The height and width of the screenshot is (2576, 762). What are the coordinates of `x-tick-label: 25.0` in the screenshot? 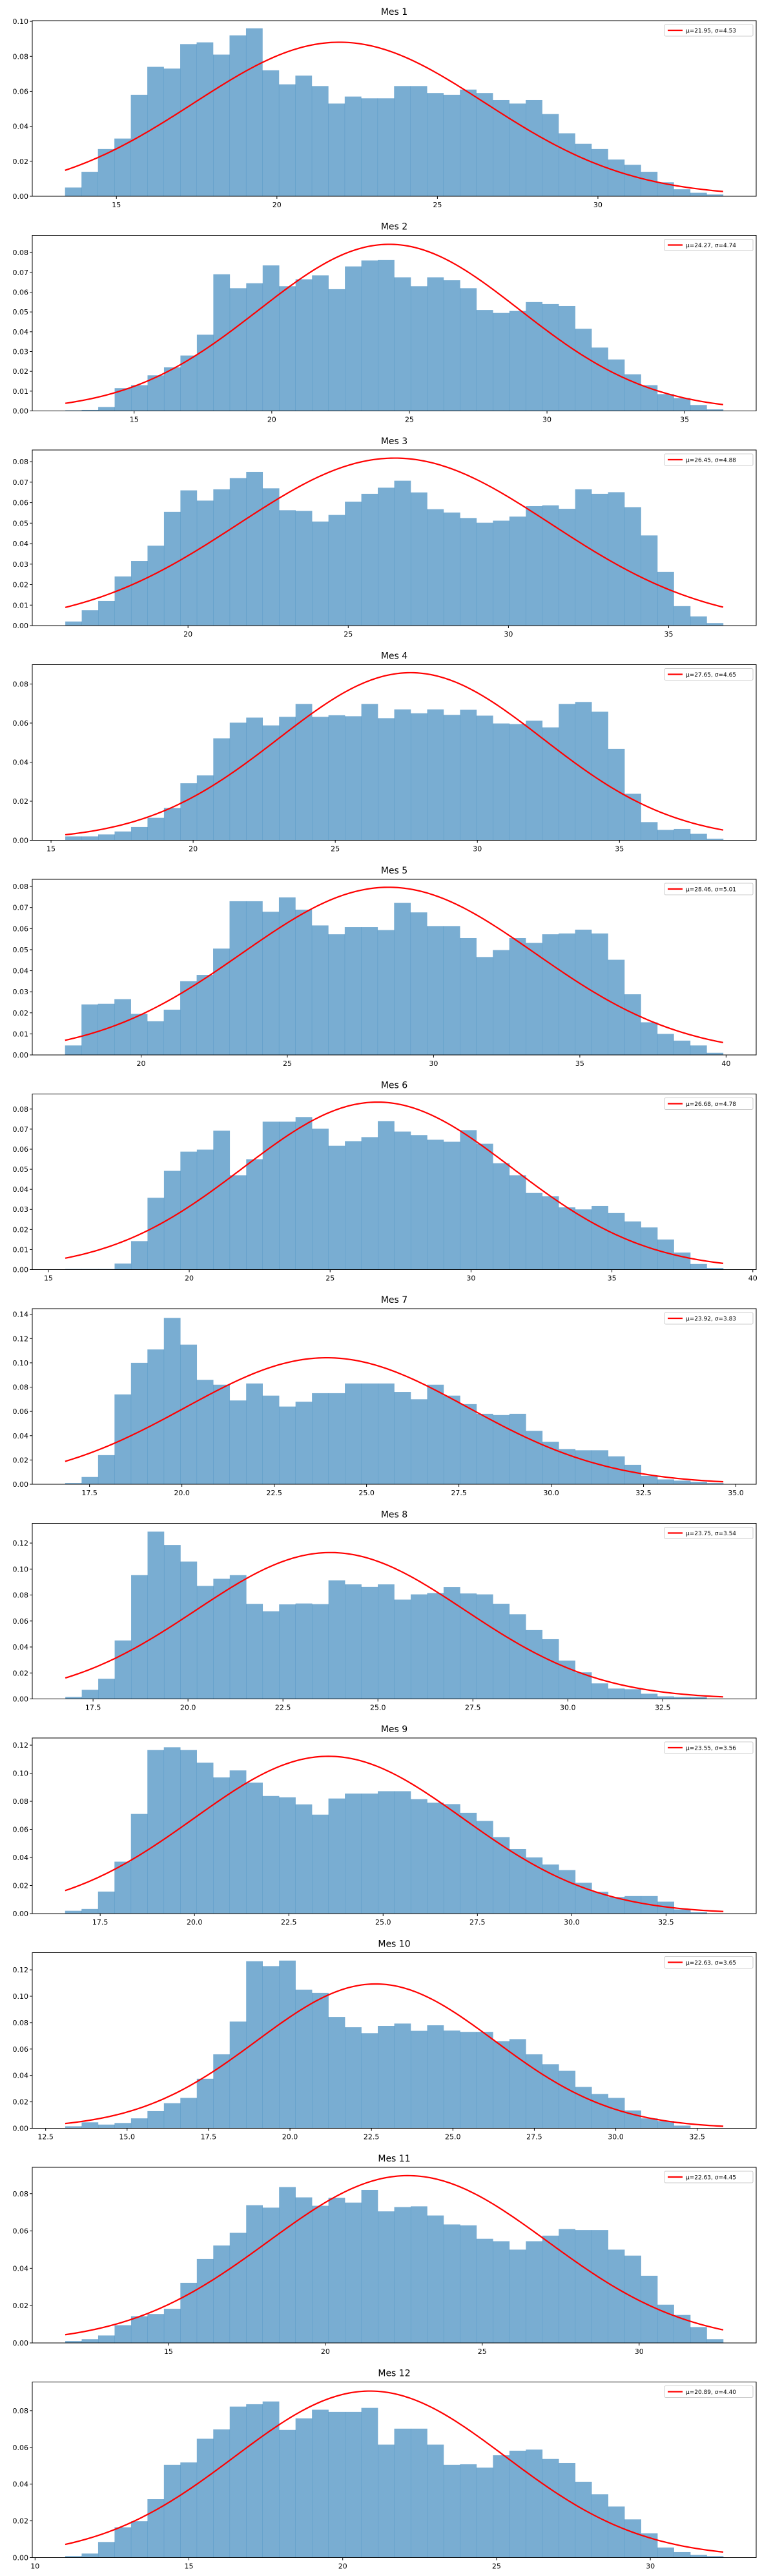 It's located at (366, 1493).